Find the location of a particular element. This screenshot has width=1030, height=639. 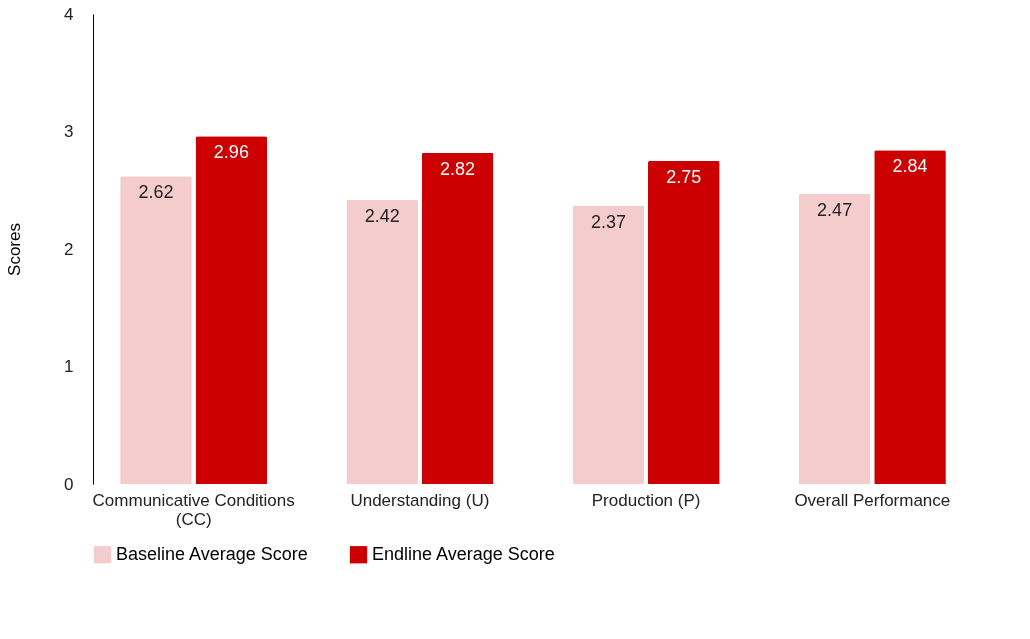

y-tick-label: 3 is located at coordinates (69, 131).